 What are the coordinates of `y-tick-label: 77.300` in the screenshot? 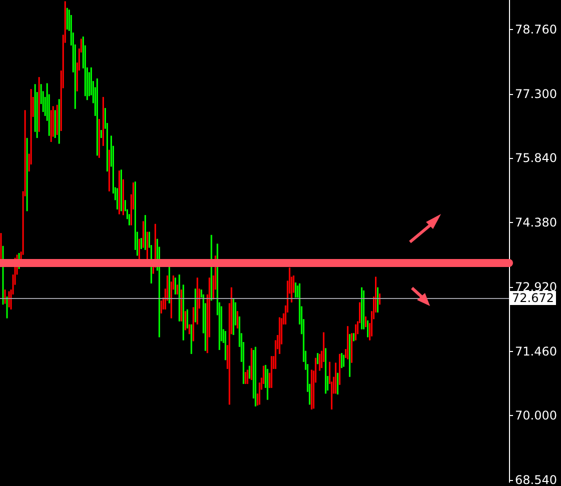 It's located at (536, 93).